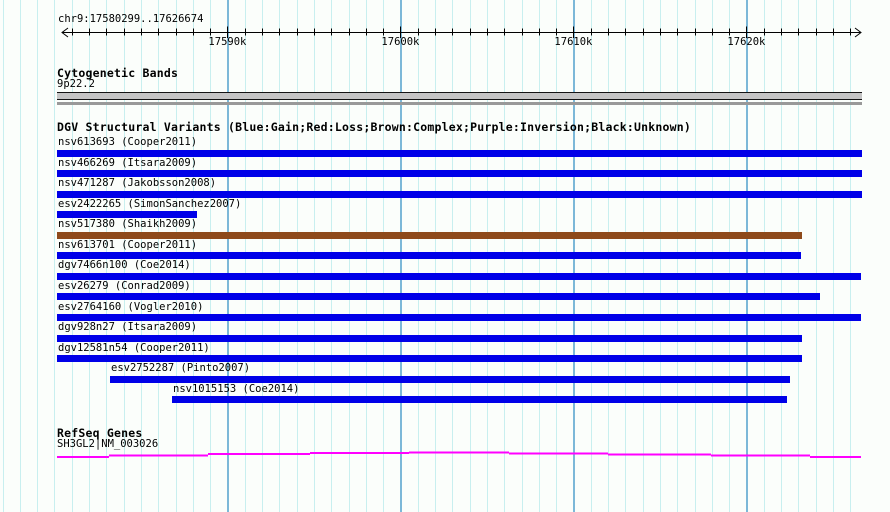 The image size is (890, 512). I want to click on region-label: chr9:17580299..17626674, so click(131, 19).